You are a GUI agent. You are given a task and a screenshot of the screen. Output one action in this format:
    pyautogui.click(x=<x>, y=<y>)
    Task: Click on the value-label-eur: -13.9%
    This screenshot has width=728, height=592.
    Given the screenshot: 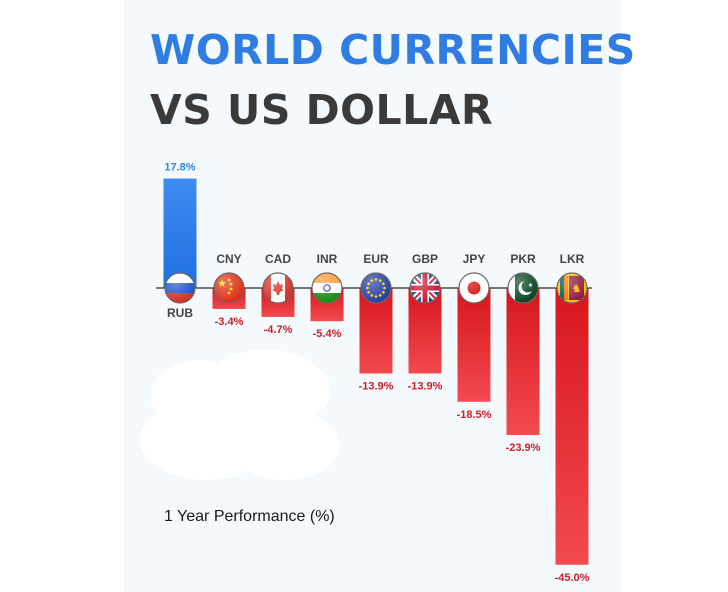 What is the action you would take?
    pyautogui.click(x=376, y=386)
    